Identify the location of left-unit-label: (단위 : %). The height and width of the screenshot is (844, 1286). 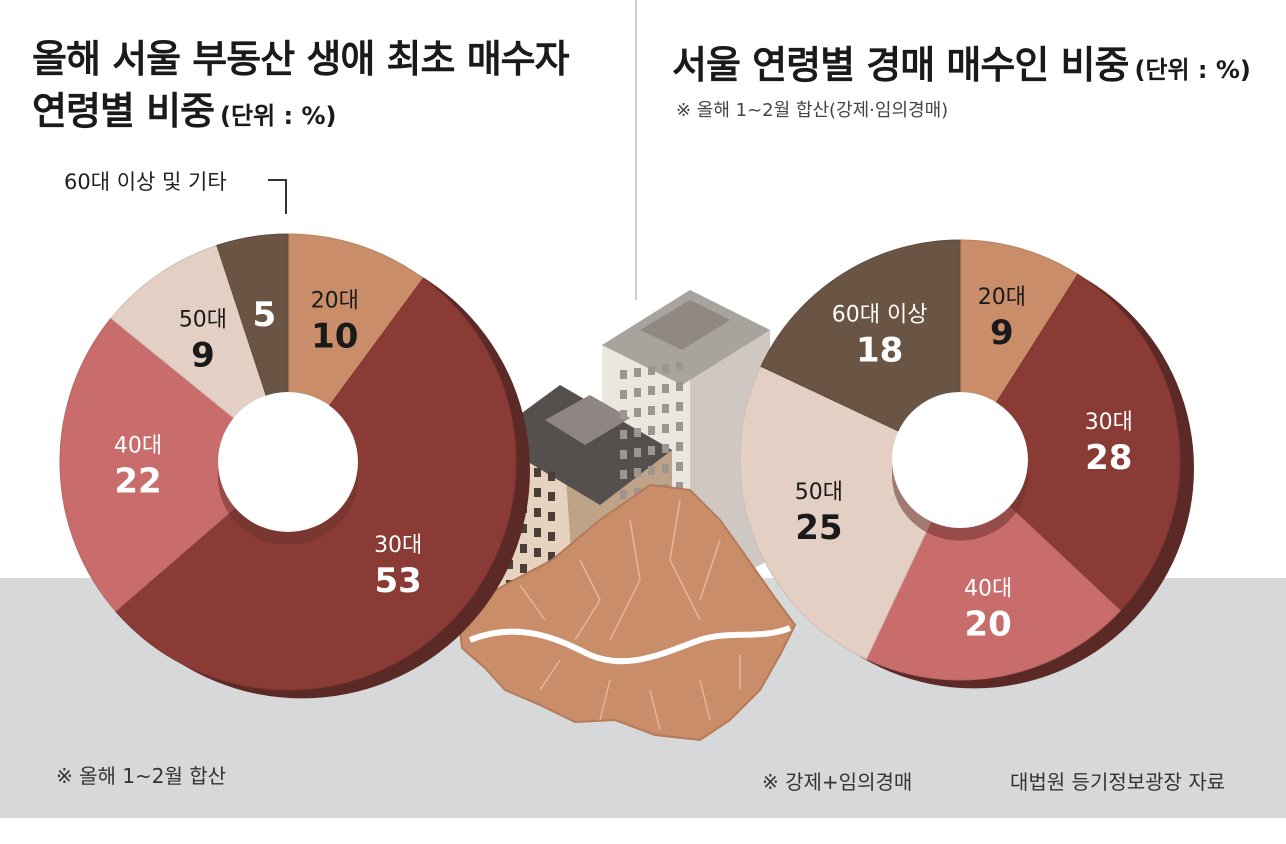
(278, 116).